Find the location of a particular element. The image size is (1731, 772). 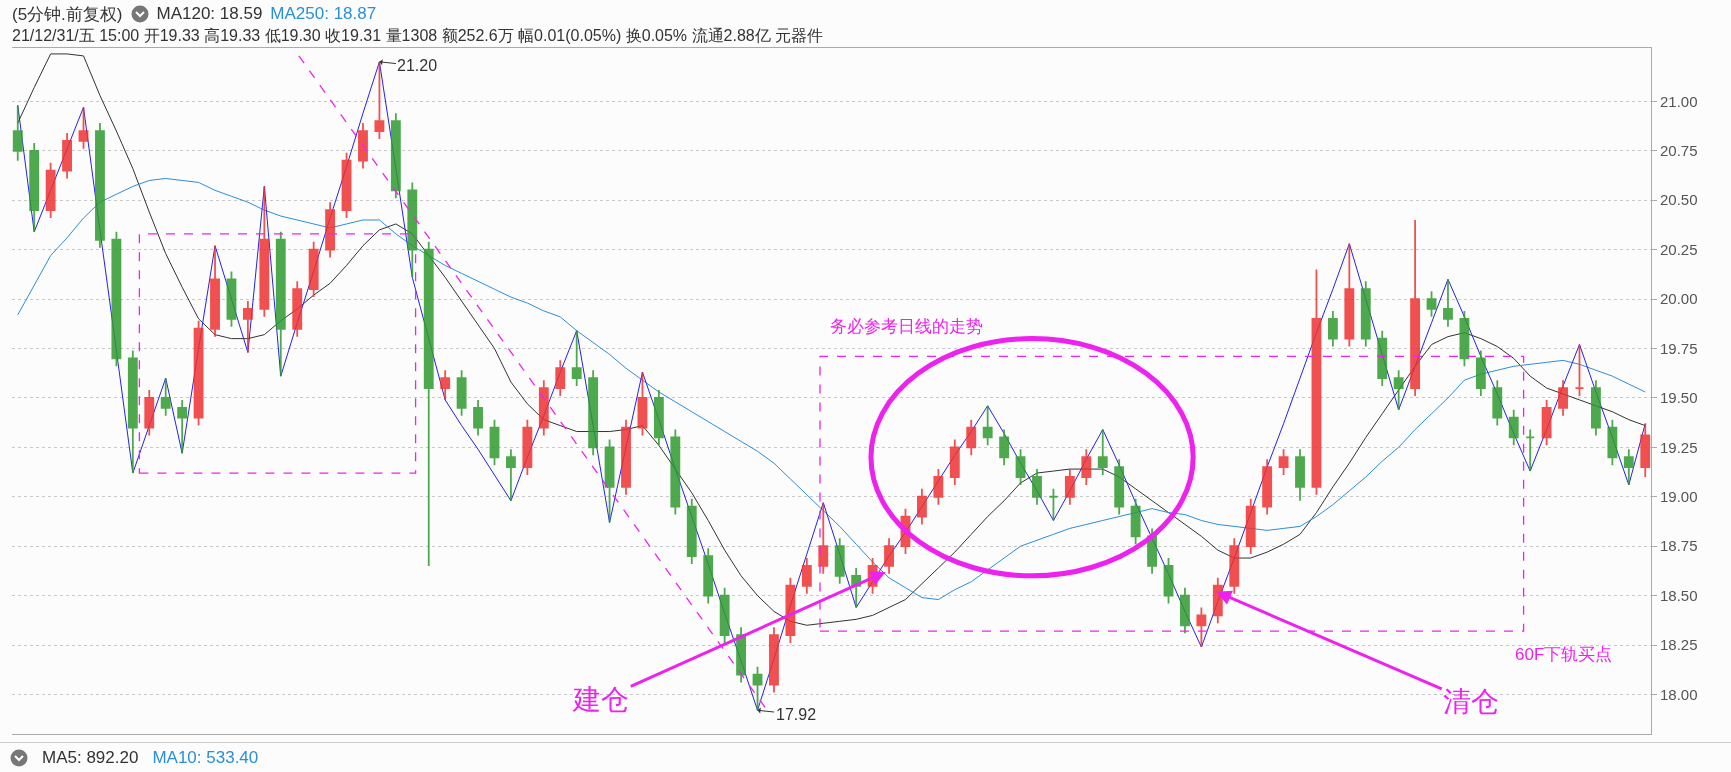

y-tick-label: 19.50 is located at coordinates (1679, 398).